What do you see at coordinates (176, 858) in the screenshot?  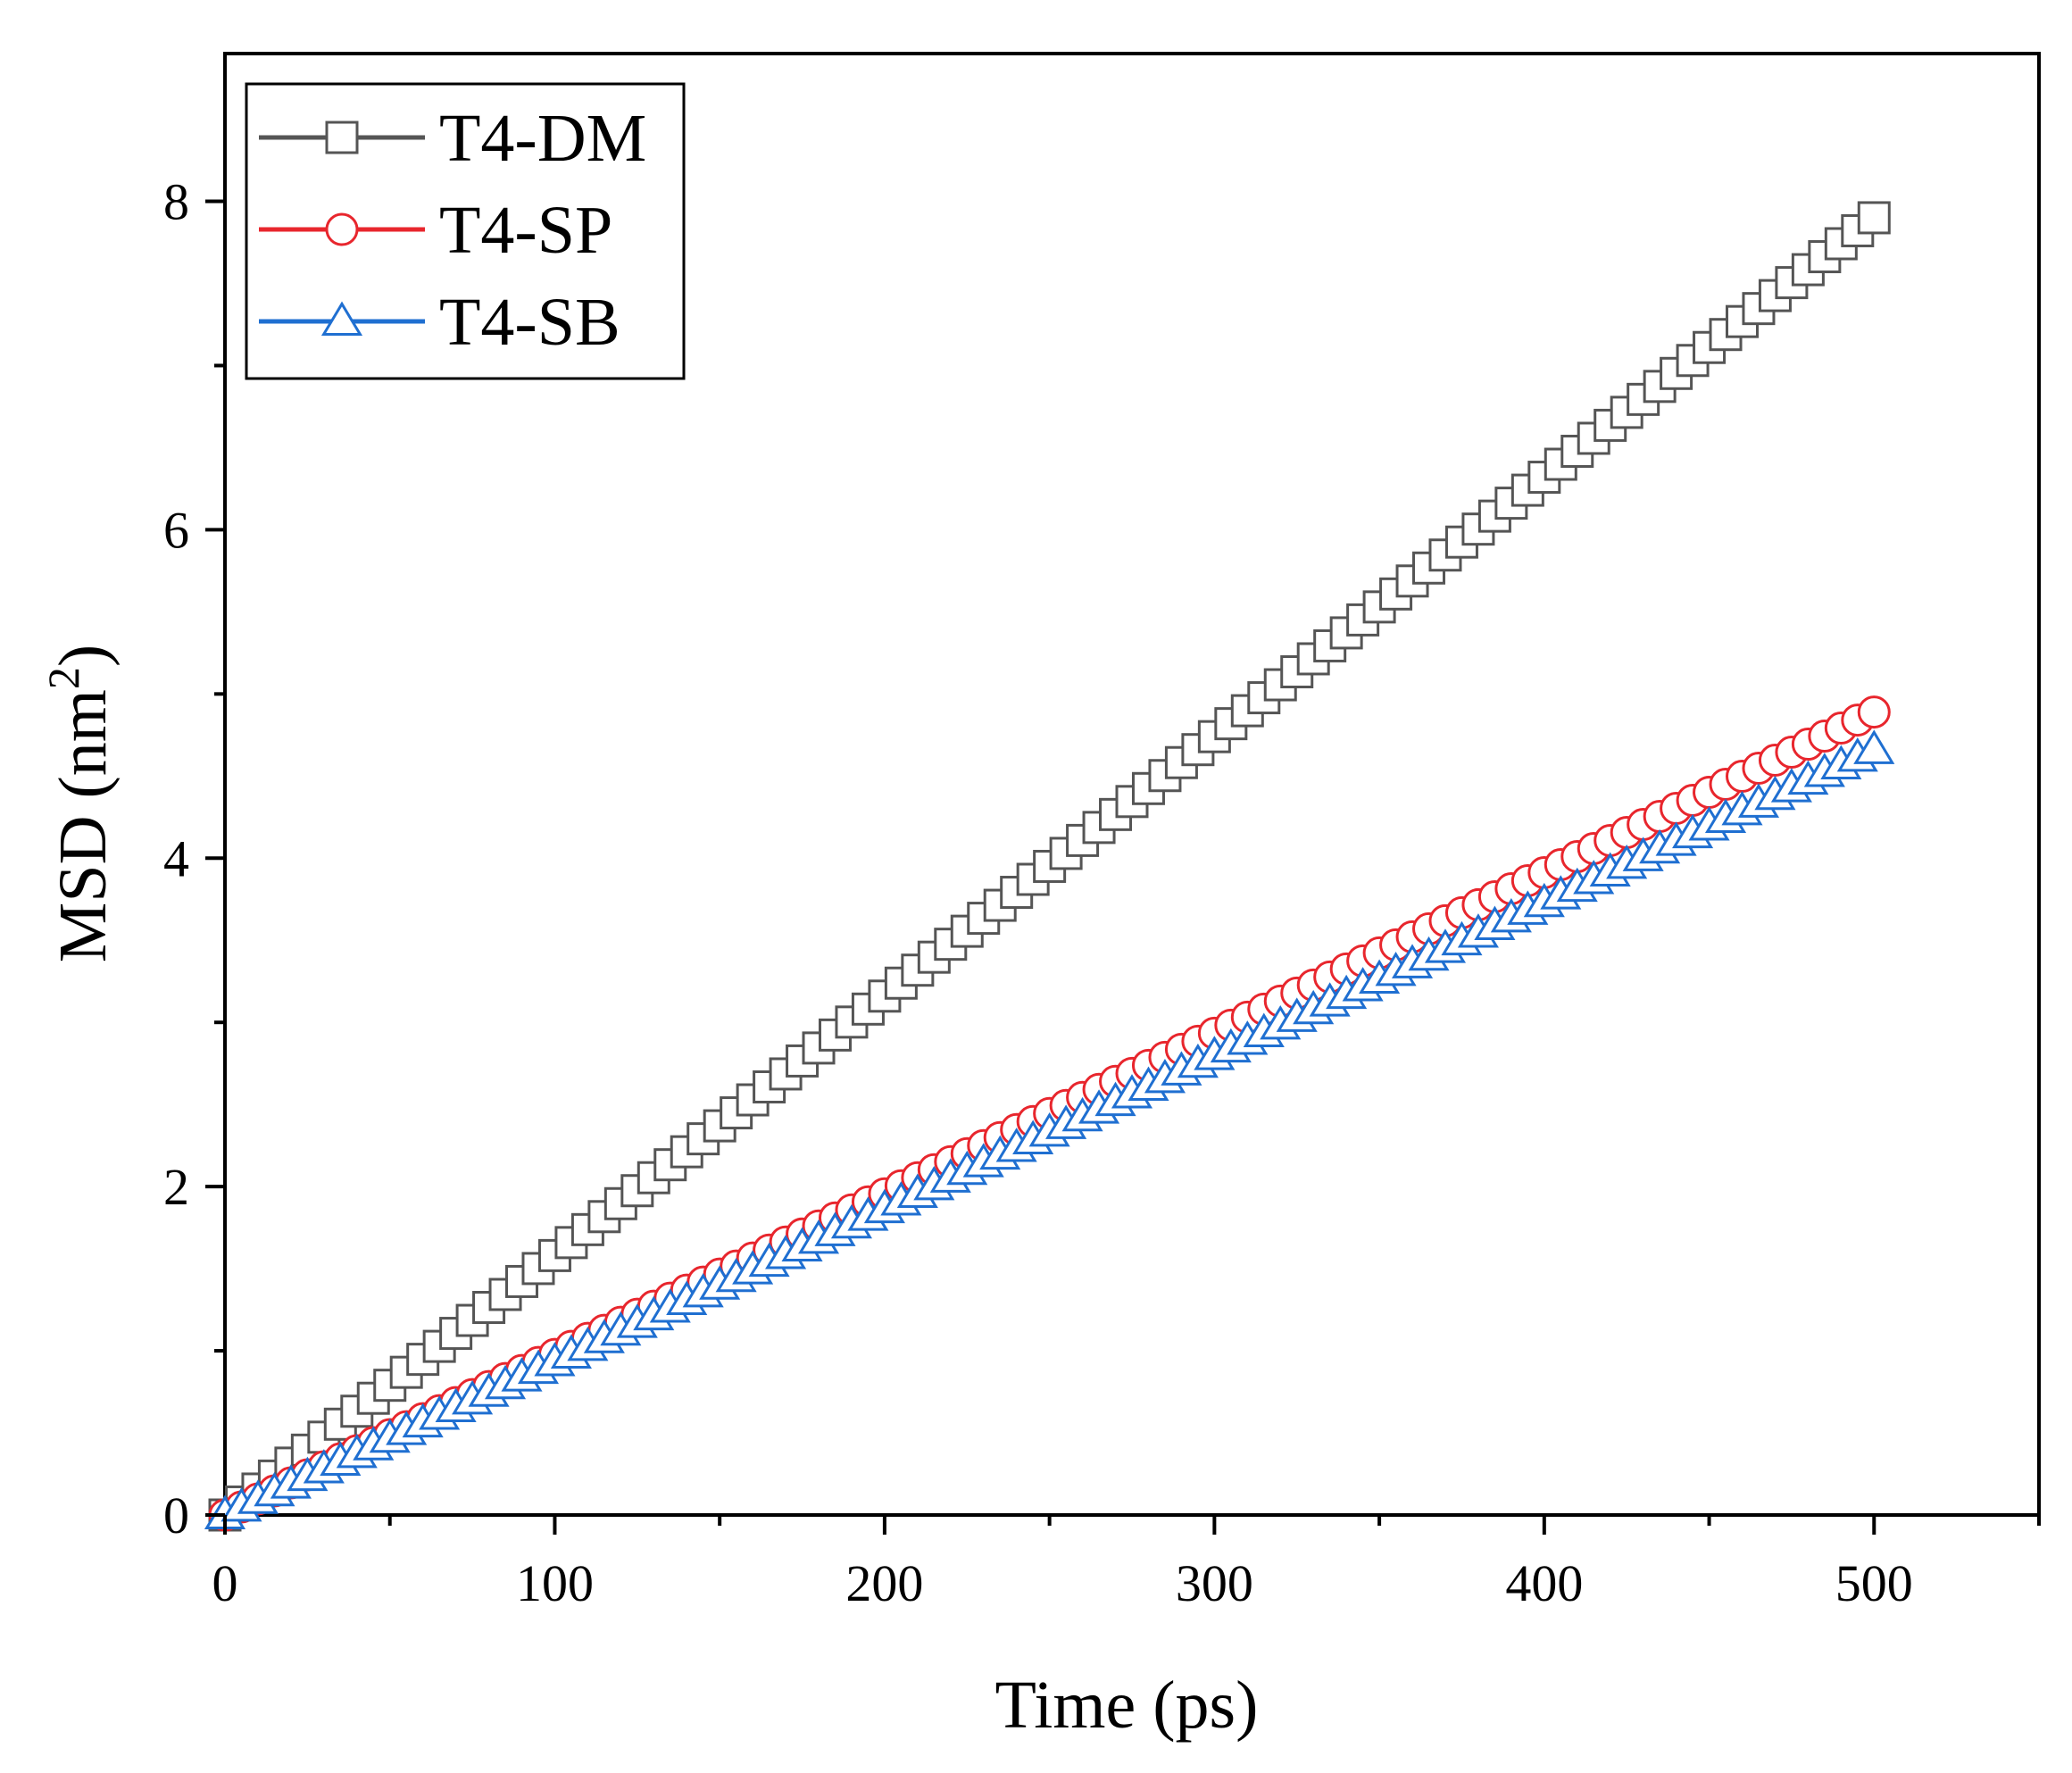 I see `y-tick-label: 4` at bounding box center [176, 858].